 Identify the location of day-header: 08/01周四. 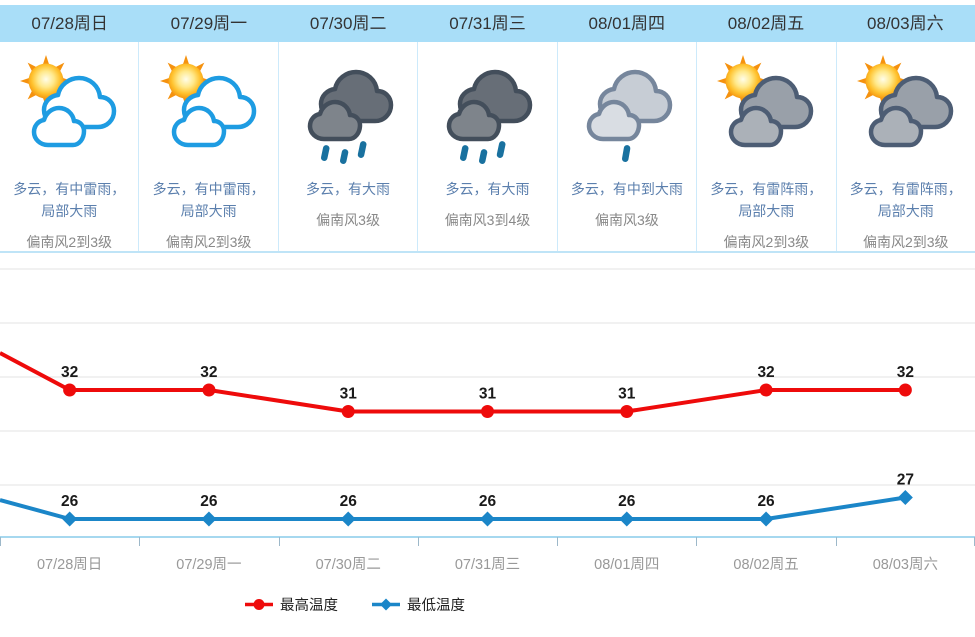
(627, 23).